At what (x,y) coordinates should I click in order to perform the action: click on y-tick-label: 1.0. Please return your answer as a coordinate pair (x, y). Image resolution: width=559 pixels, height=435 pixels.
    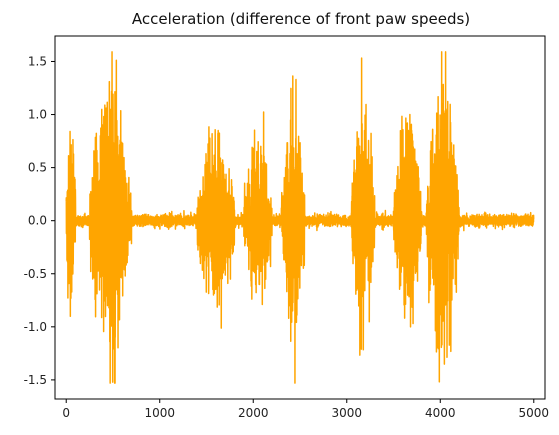
    Looking at the image, I should click on (37, 115).